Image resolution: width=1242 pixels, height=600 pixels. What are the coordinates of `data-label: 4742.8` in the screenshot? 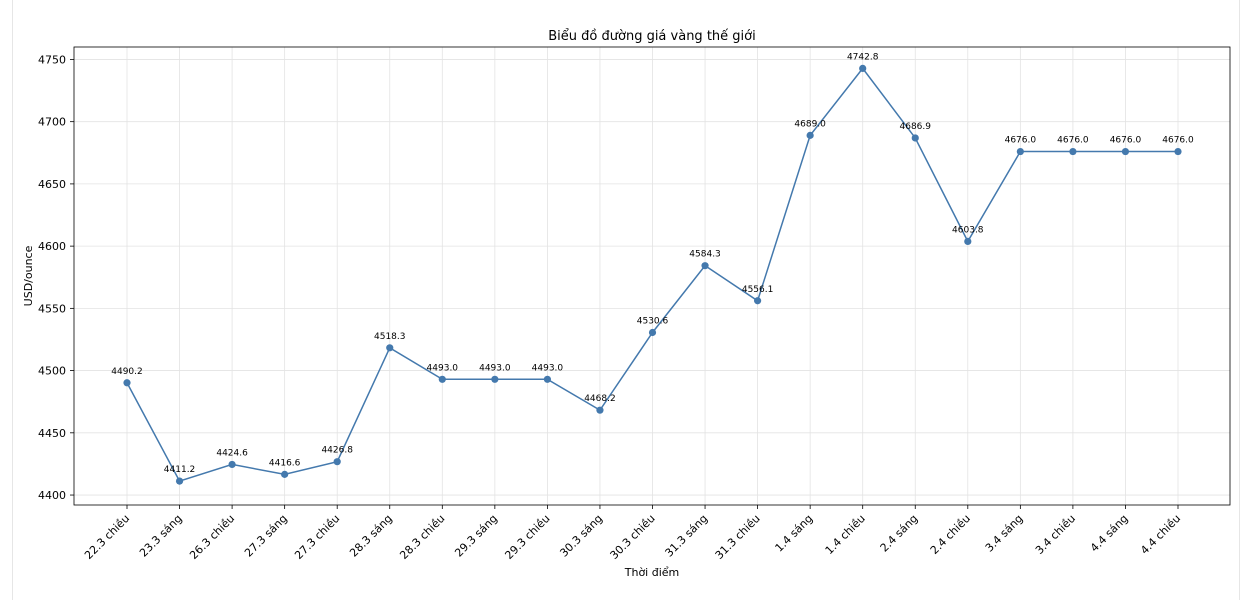 It's located at (863, 57).